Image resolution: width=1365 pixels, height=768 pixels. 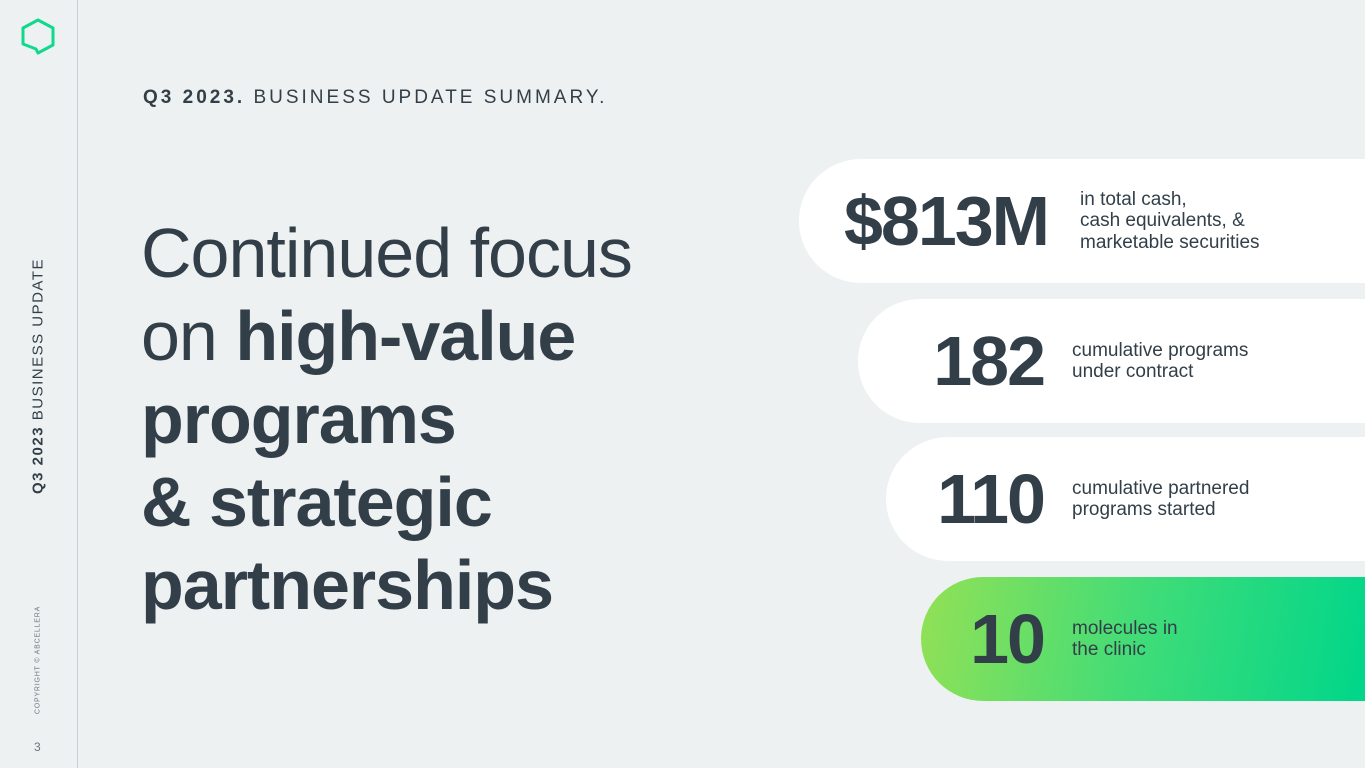 What do you see at coordinates (1144, 509) in the screenshot?
I see `stat-description-line: programs started` at bounding box center [1144, 509].